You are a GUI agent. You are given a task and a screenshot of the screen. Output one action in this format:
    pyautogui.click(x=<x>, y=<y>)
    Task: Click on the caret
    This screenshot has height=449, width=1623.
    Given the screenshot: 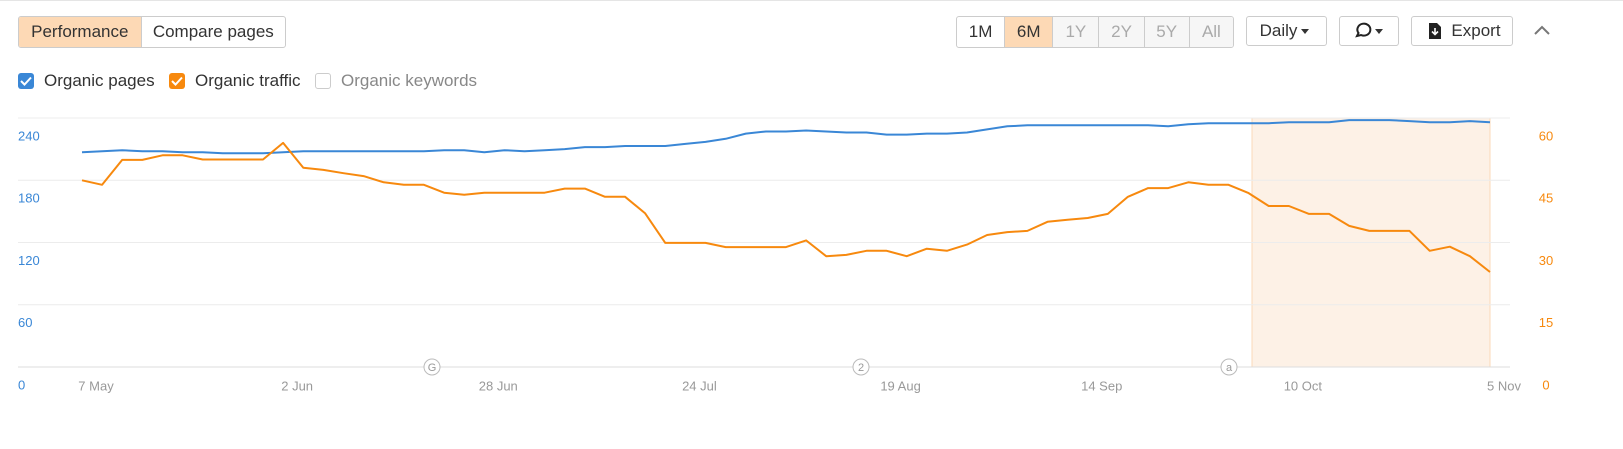 What is the action you would take?
    pyautogui.click(x=1305, y=31)
    